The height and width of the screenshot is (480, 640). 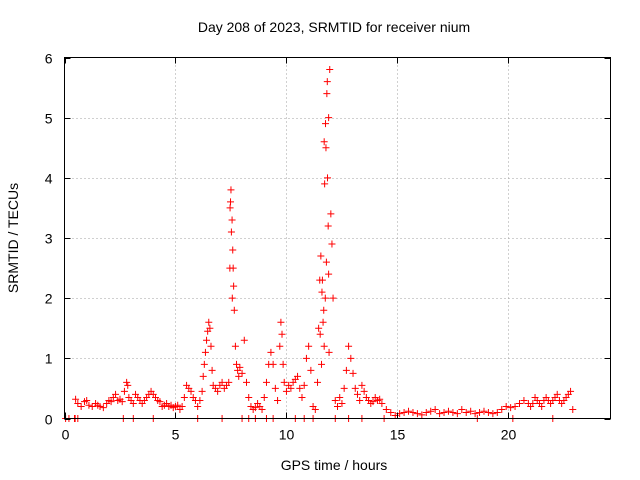 What do you see at coordinates (176, 435) in the screenshot?
I see `x-tick-label: 5` at bounding box center [176, 435].